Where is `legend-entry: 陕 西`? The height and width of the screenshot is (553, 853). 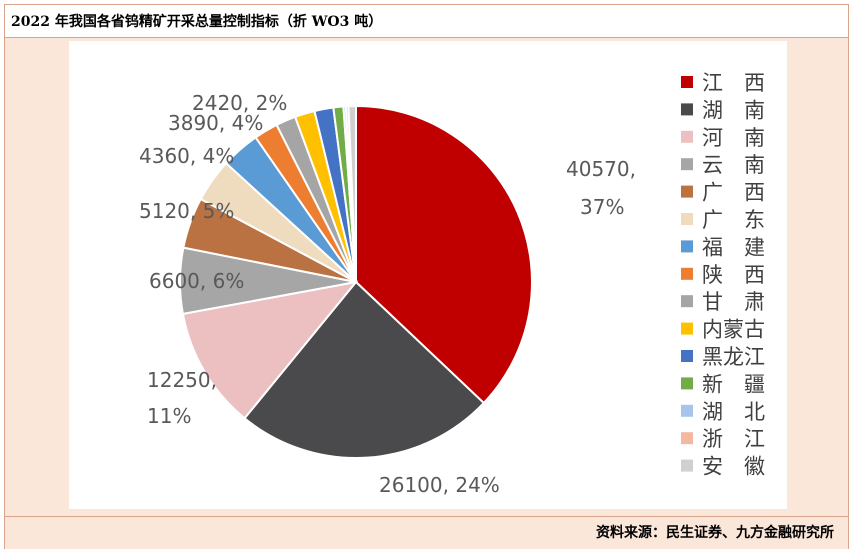
legend-entry: 陕 西 is located at coordinates (733, 275).